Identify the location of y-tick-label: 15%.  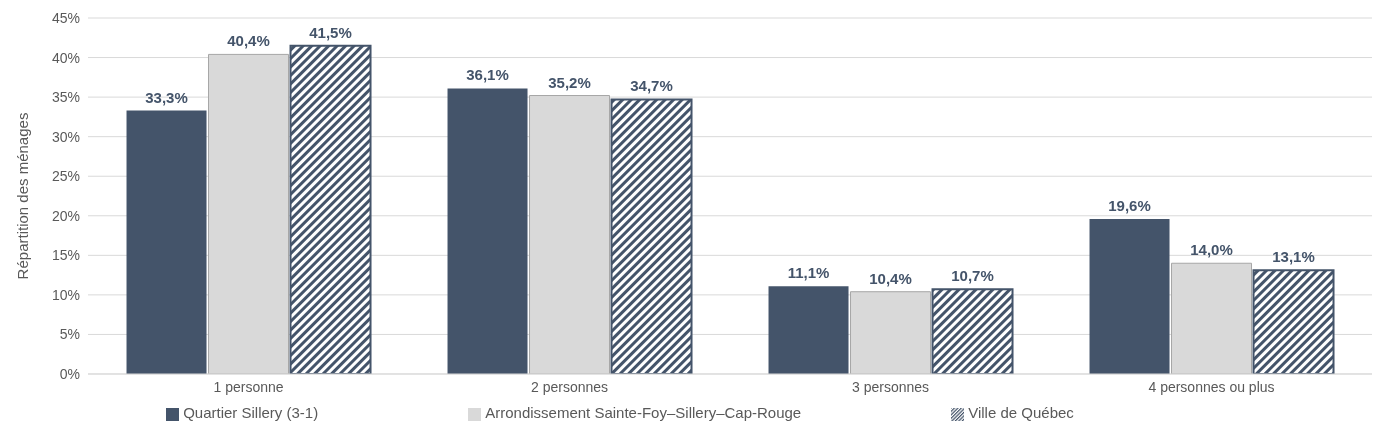
(65, 255).